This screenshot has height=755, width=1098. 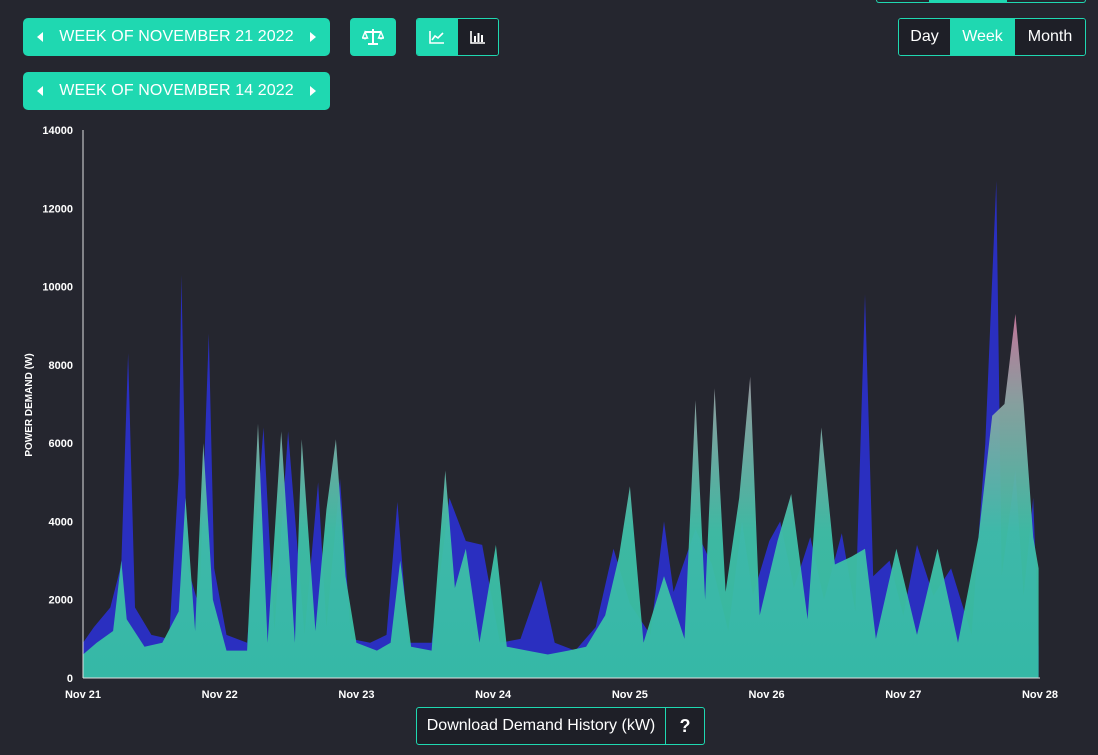 I want to click on line-chart-icon, so click(x=437, y=37).